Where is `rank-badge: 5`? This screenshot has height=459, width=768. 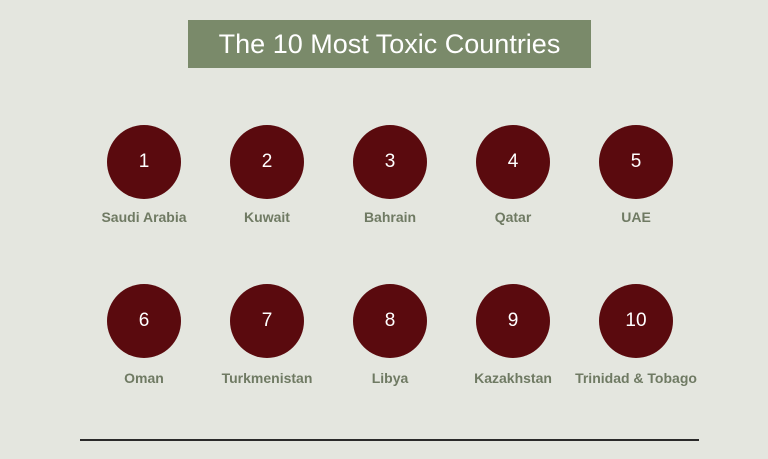 rank-badge: 5 is located at coordinates (636, 162).